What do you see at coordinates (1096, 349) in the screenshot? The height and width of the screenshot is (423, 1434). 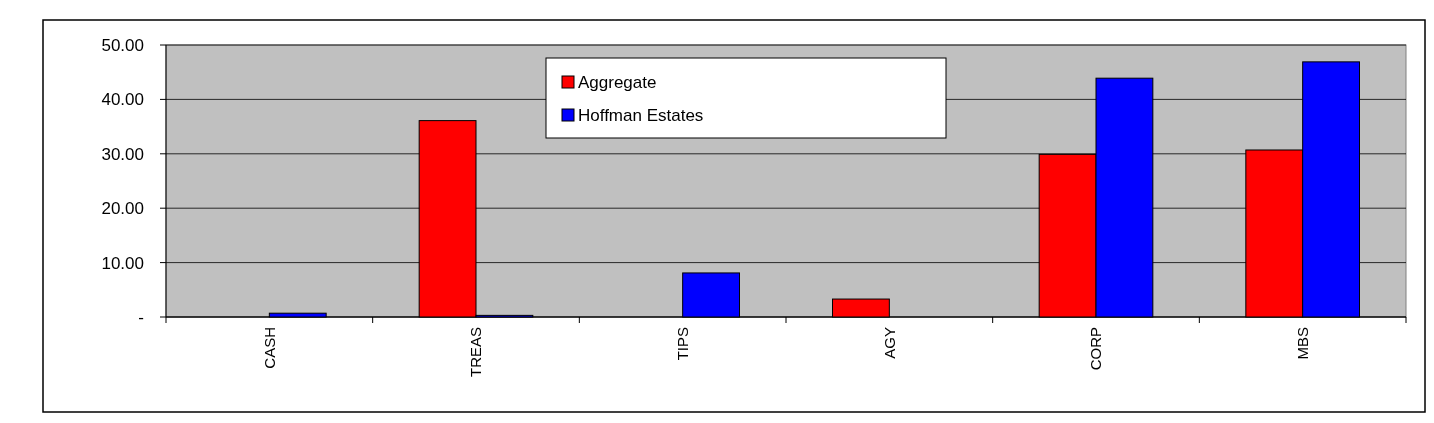 I see `x-tick-label: CORP` at bounding box center [1096, 349].